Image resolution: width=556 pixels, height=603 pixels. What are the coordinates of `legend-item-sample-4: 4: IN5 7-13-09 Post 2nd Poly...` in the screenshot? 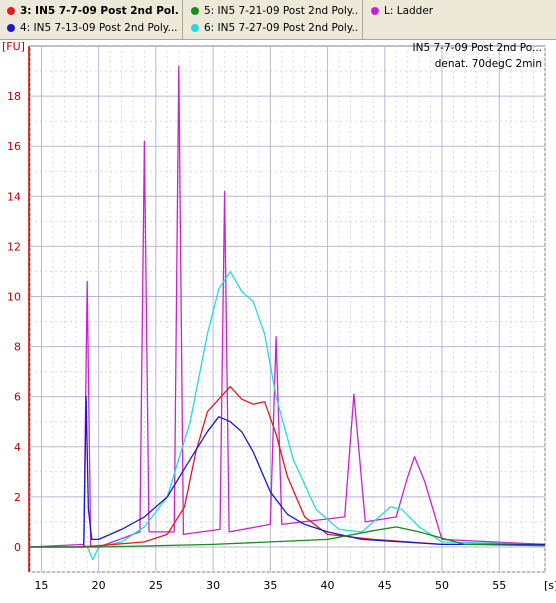 It's located at (91, 28).